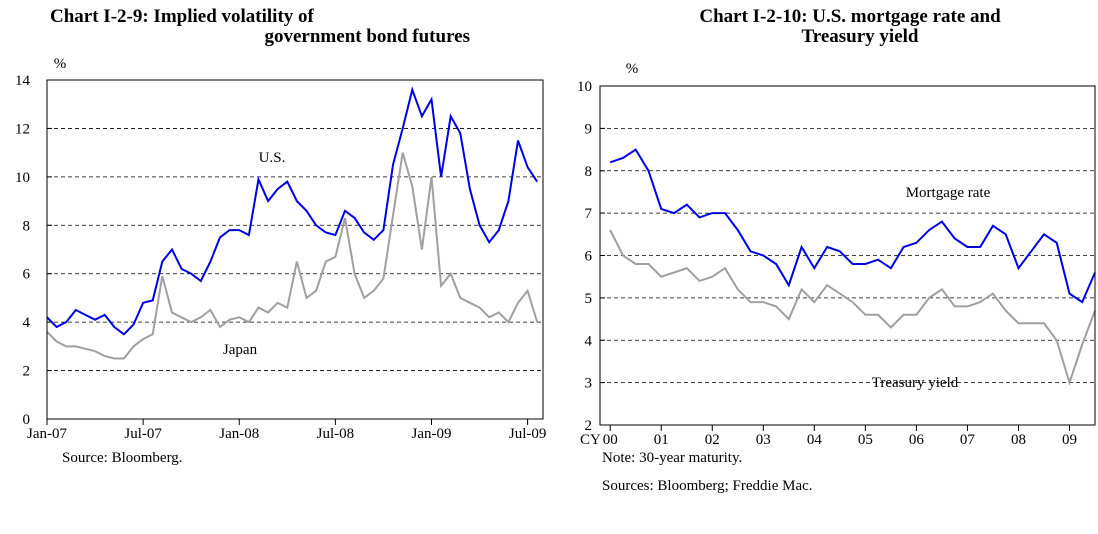 The image size is (1098, 534). What do you see at coordinates (122, 458) in the screenshot?
I see `note: Source: Bloomberg.` at bounding box center [122, 458].